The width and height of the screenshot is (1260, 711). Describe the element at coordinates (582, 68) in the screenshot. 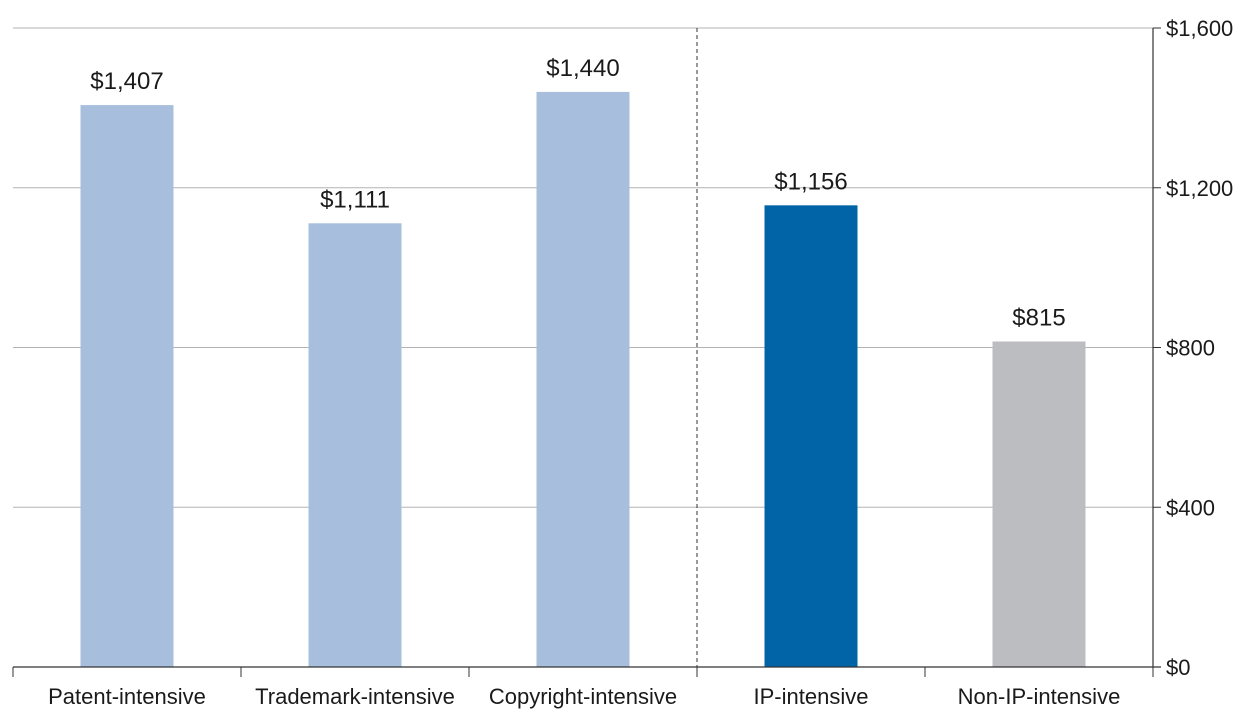

I see `data-label: $1,440` at that location.